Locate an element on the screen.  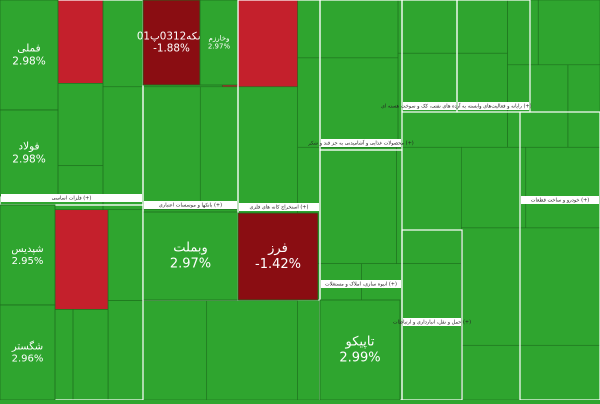
stock-name: وخارزم is located at coordinates (219, 38).